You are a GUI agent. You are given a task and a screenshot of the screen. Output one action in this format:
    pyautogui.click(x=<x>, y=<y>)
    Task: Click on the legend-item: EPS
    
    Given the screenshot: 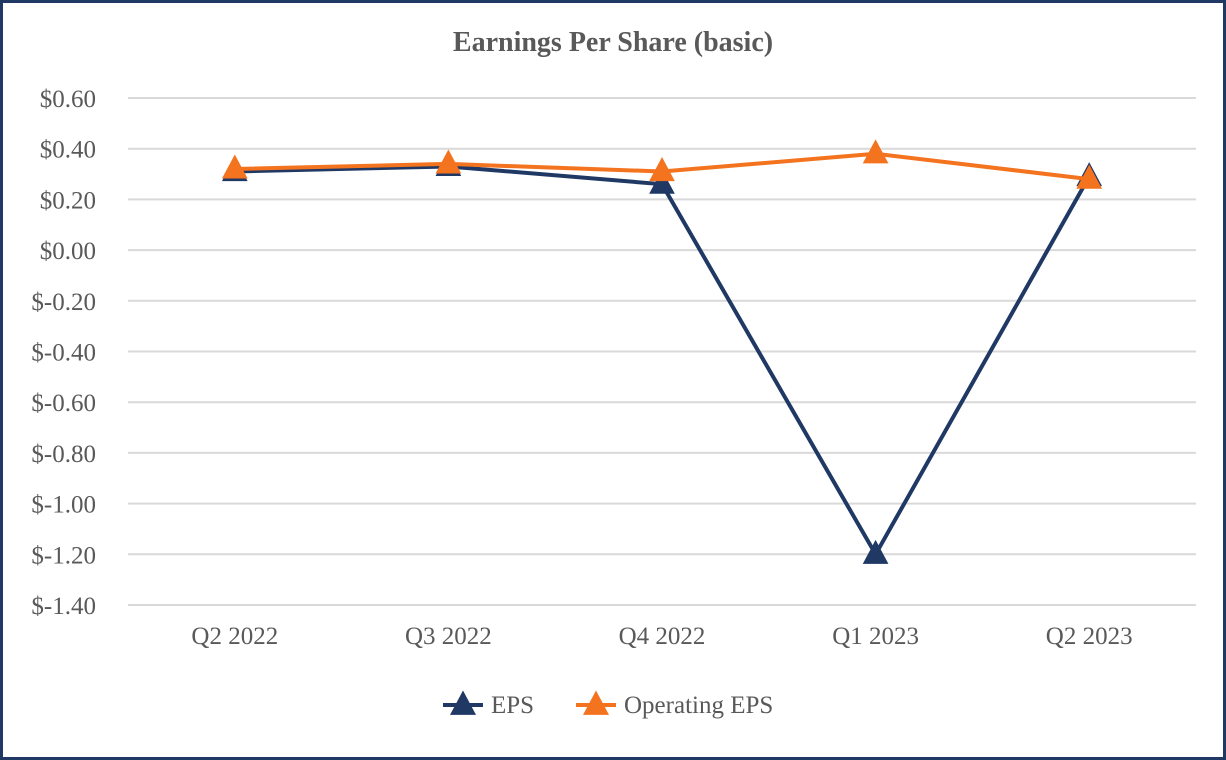 What is the action you would take?
    pyautogui.click(x=488, y=704)
    